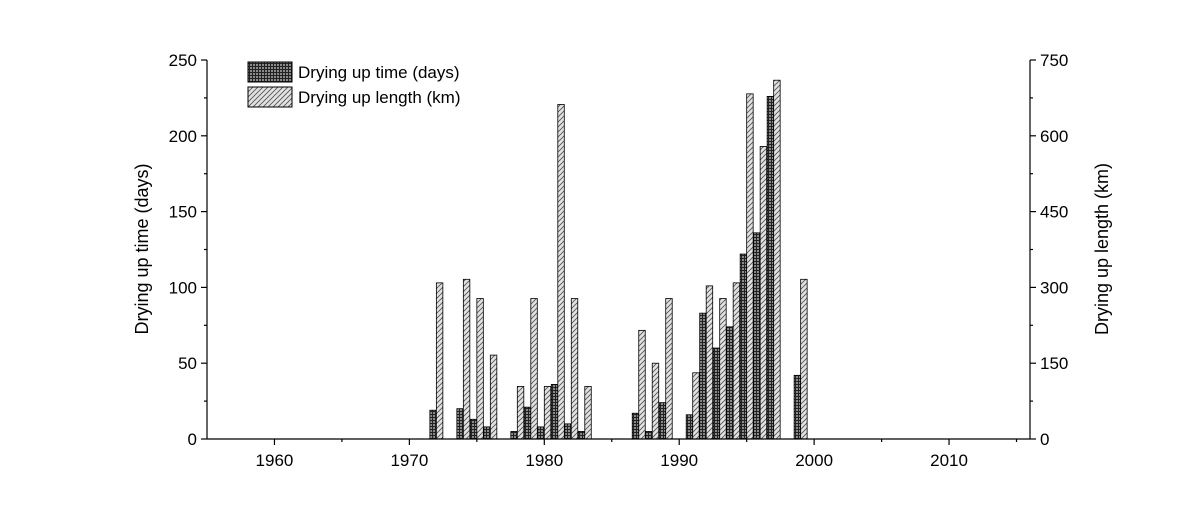 The width and height of the screenshot is (1196, 527). Describe the element at coordinates (716, 393) in the screenshot. I see `bar-time-1993` at that location.